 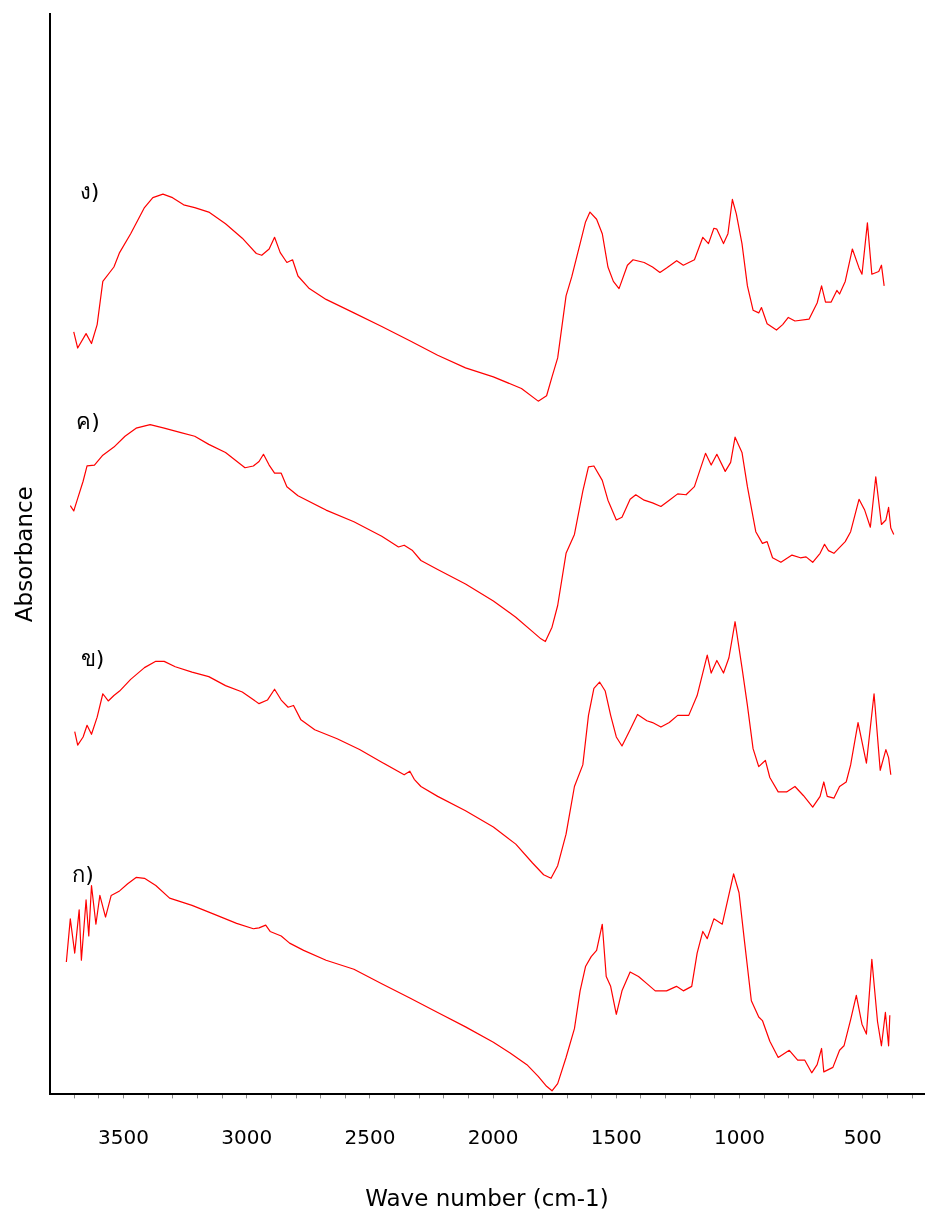 What do you see at coordinates (92, 659) in the screenshot?
I see `annotation: ข)` at bounding box center [92, 659].